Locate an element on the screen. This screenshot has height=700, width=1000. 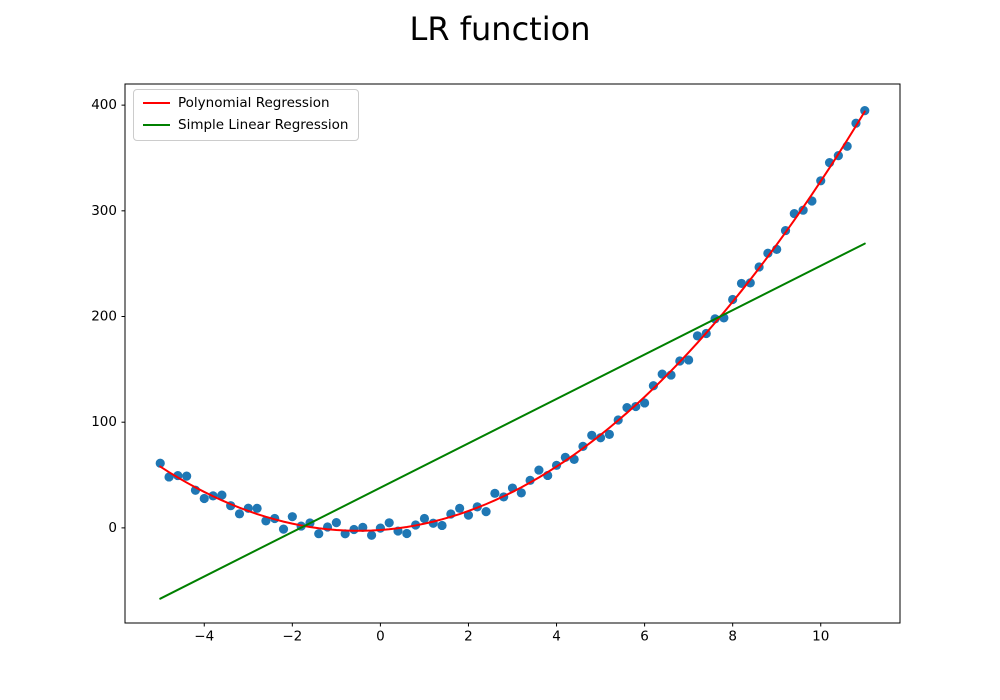
x-tick-label: −4 is located at coordinates (204, 637).